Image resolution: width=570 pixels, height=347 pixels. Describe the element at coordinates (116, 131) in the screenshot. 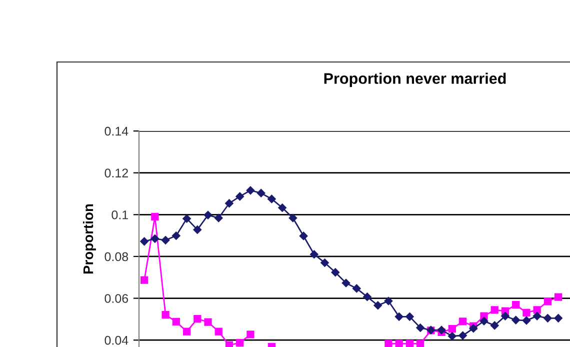

I see `y-tick-label: 0.14` at that location.